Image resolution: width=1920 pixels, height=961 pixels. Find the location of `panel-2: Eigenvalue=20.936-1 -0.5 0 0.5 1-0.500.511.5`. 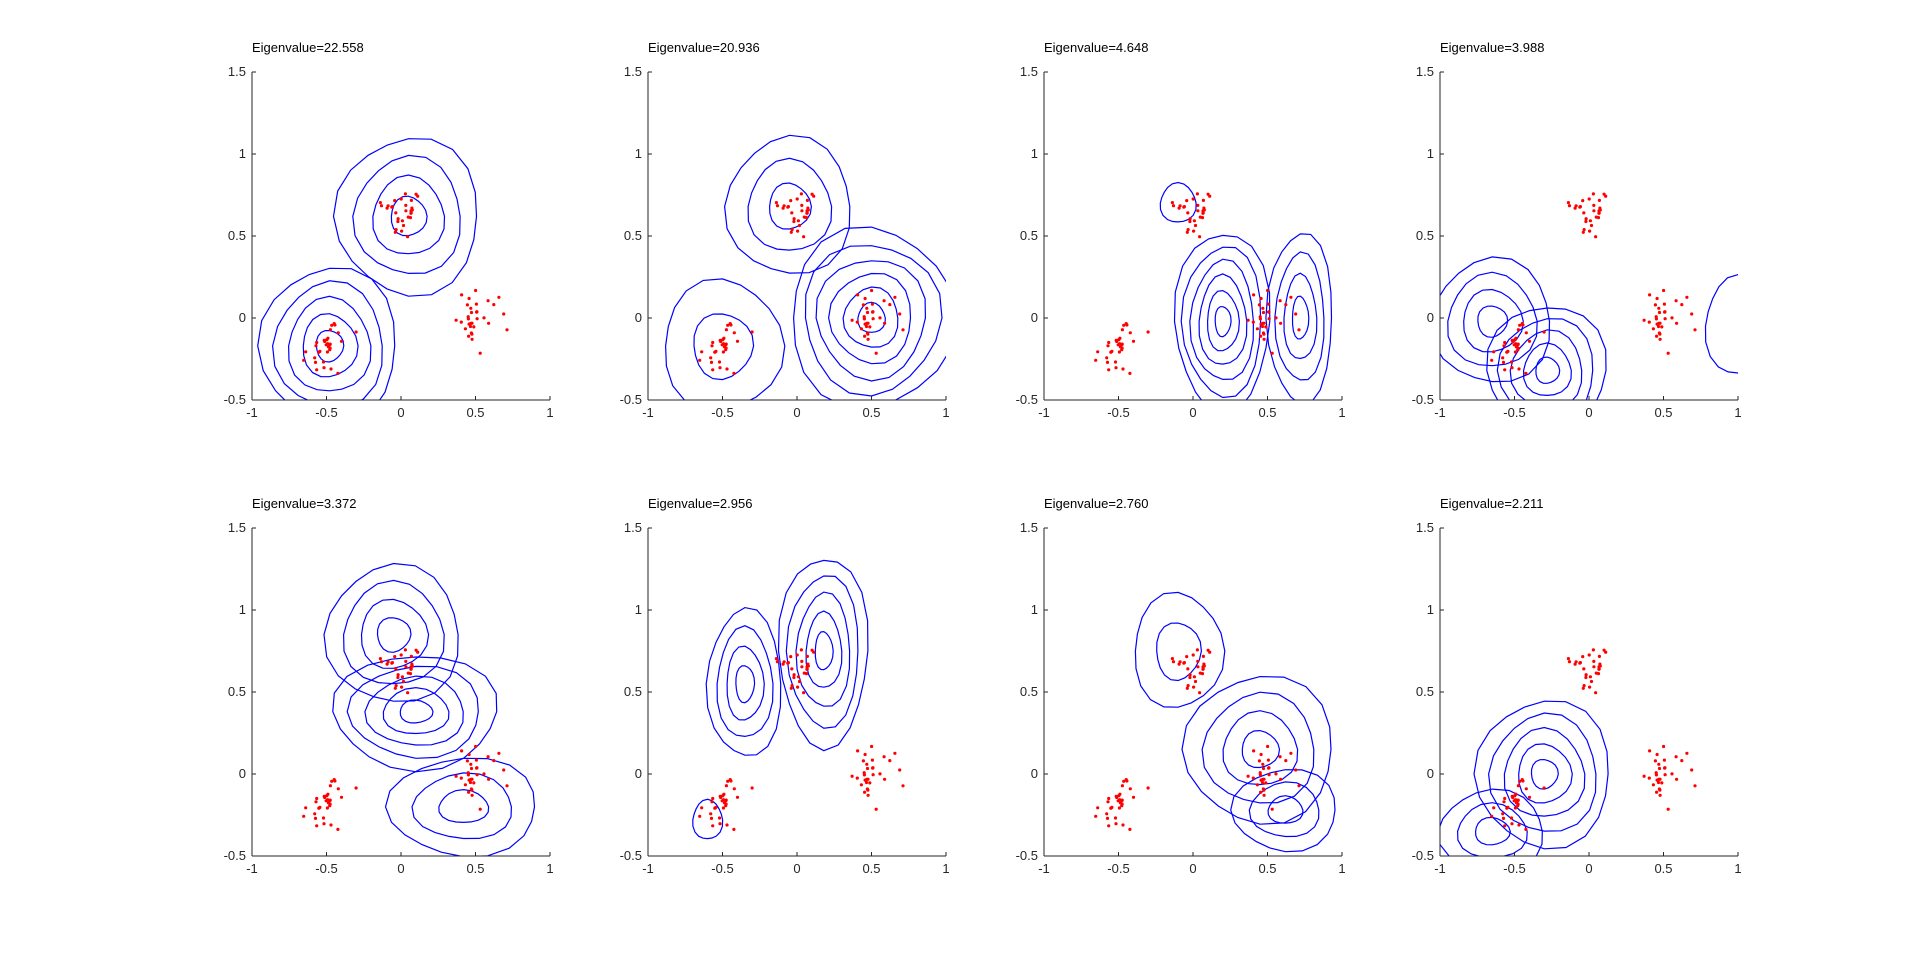

panel-2: Eigenvalue=20.936-1 -0.5 0 0.5 1-0.500.511.5 is located at coordinates (785, 230).